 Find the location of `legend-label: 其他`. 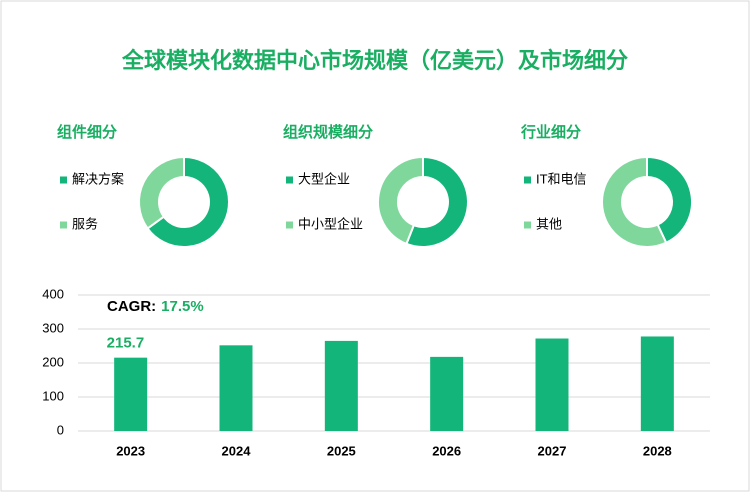

legend-label: 其他 is located at coordinates (549, 223).